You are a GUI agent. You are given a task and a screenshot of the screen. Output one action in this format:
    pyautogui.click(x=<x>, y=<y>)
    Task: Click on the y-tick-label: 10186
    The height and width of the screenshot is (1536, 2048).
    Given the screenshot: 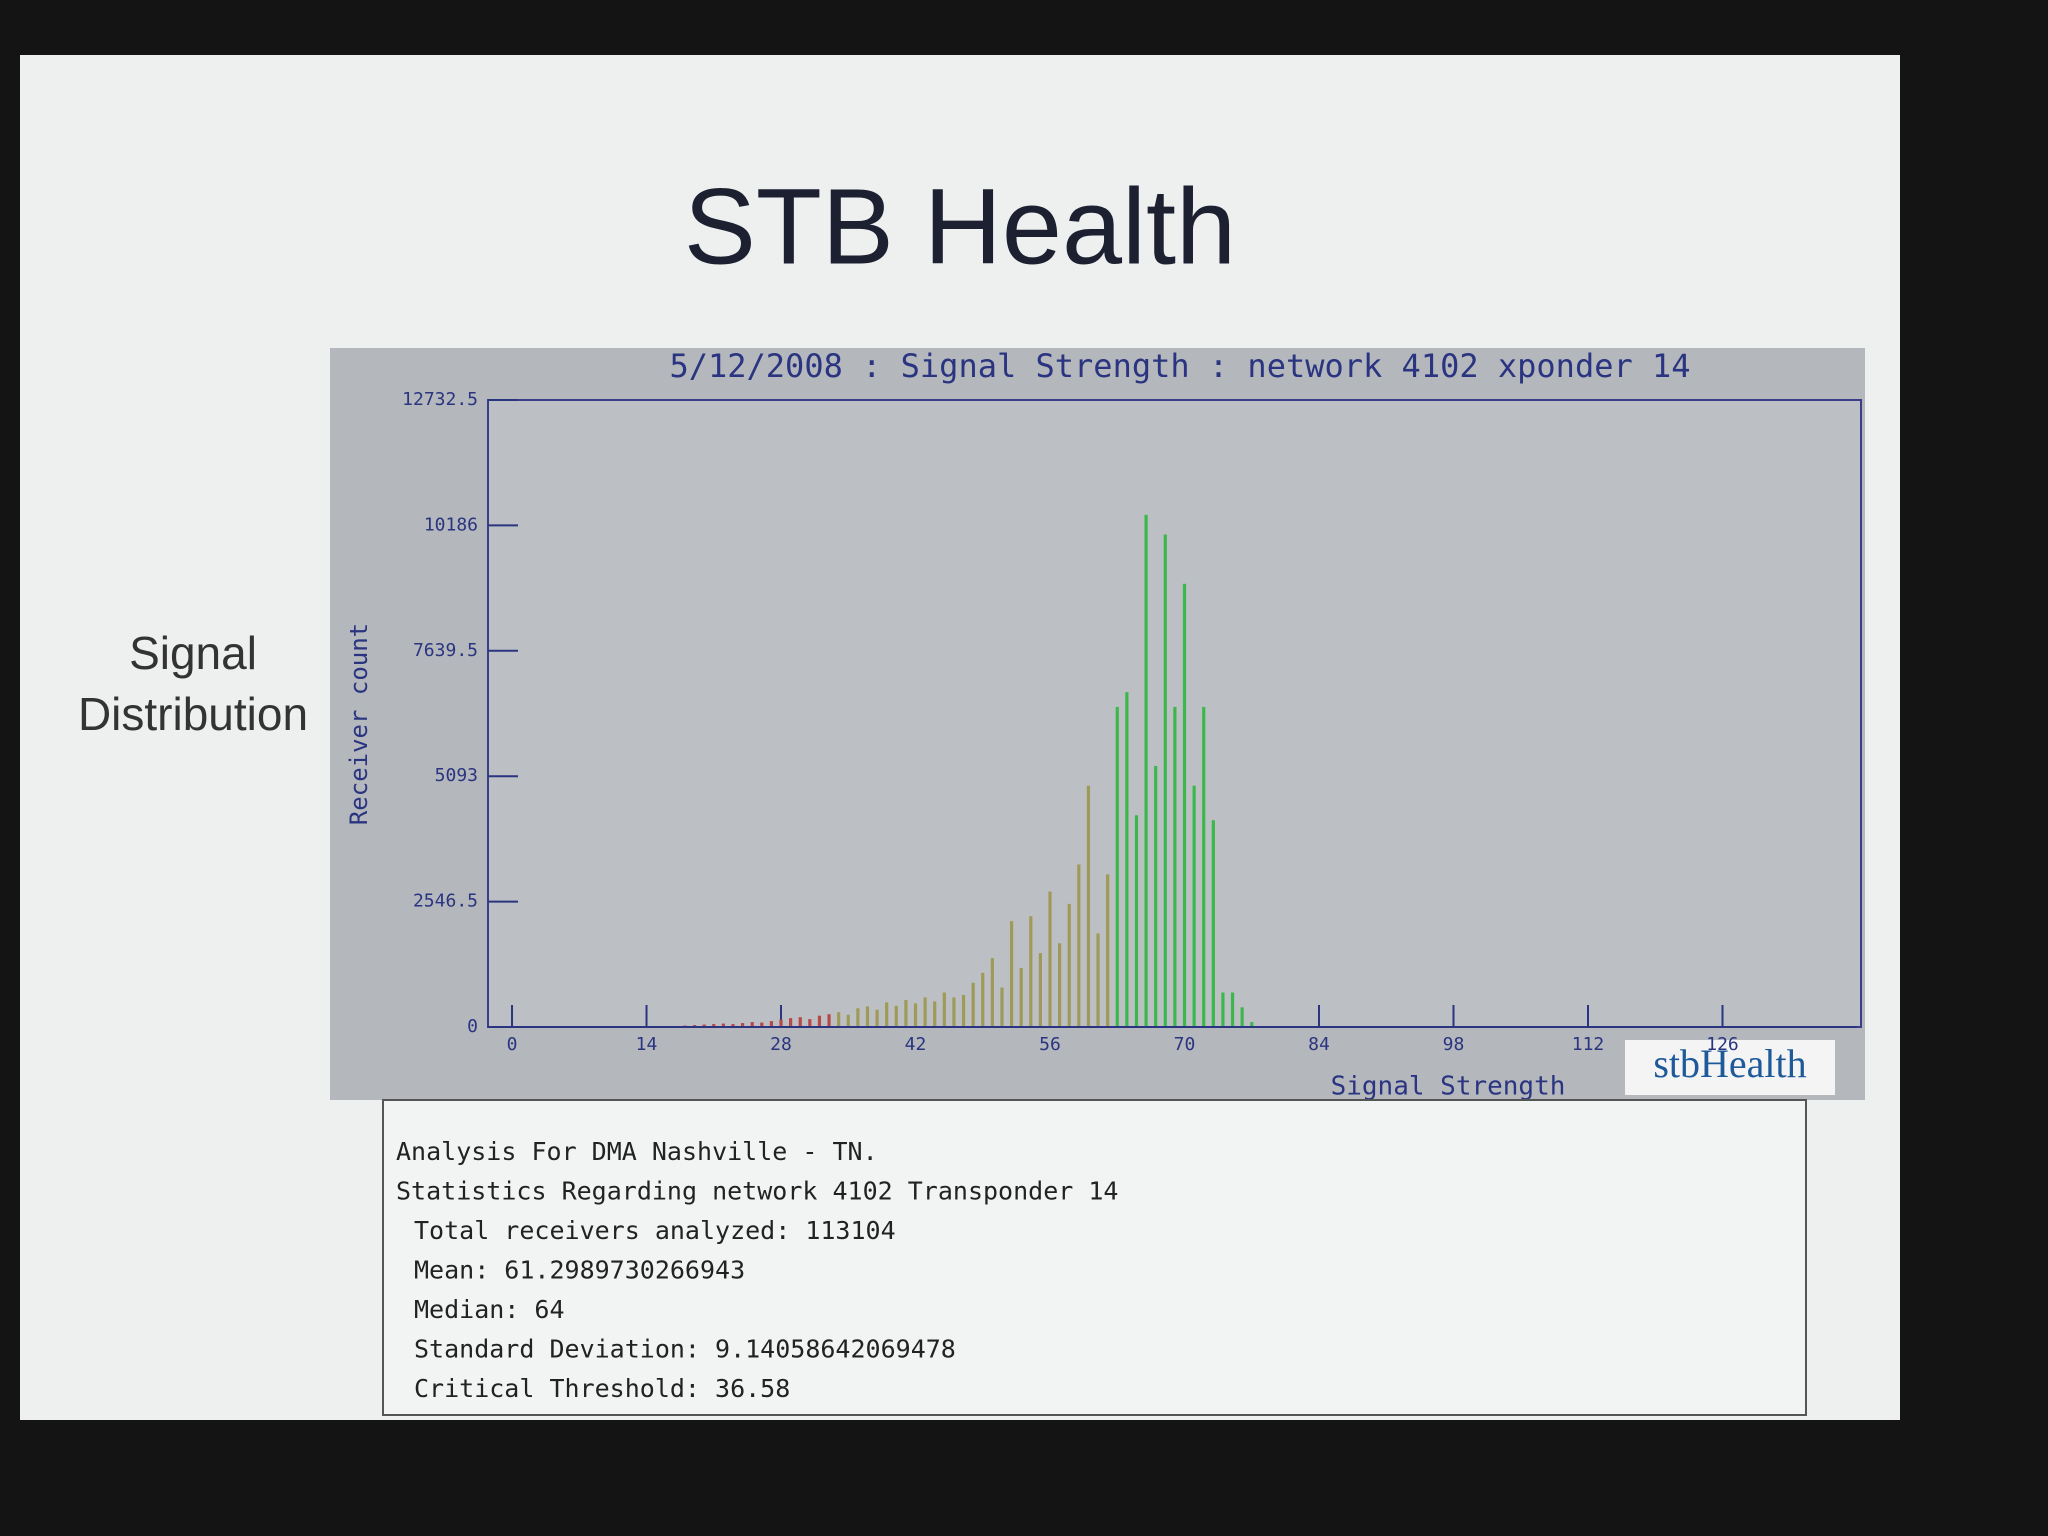 What is the action you would take?
    pyautogui.click(x=451, y=524)
    